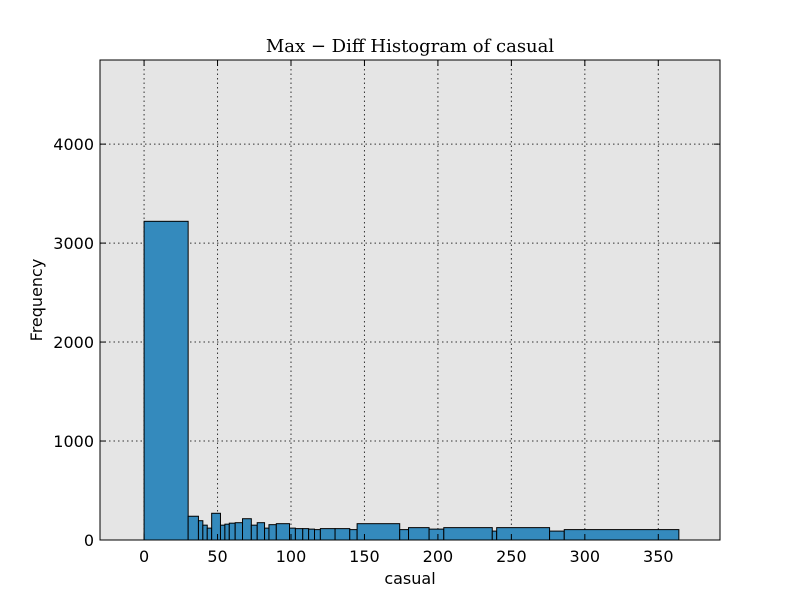  What do you see at coordinates (73, 441) in the screenshot?
I see `y-tick-label: 1000` at bounding box center [73, 441].